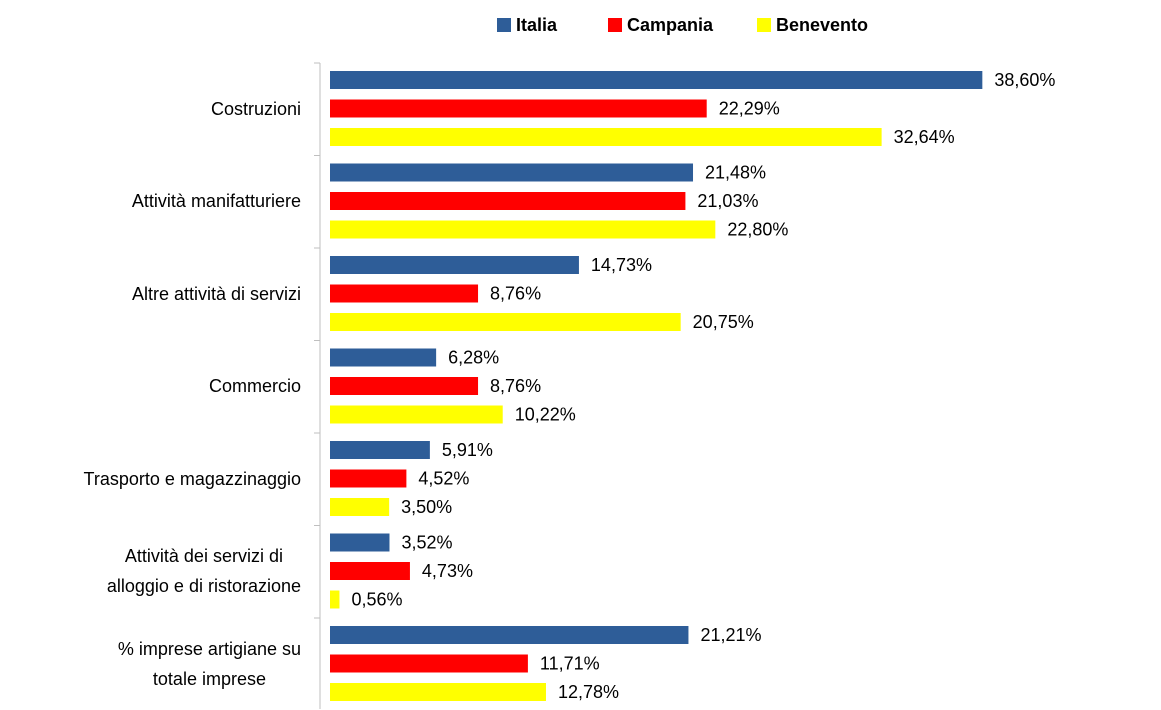 This screenshot has height=710, width=1161. I want to click on category-label: Trasporto e magazzinaggio, so click(192, 478).